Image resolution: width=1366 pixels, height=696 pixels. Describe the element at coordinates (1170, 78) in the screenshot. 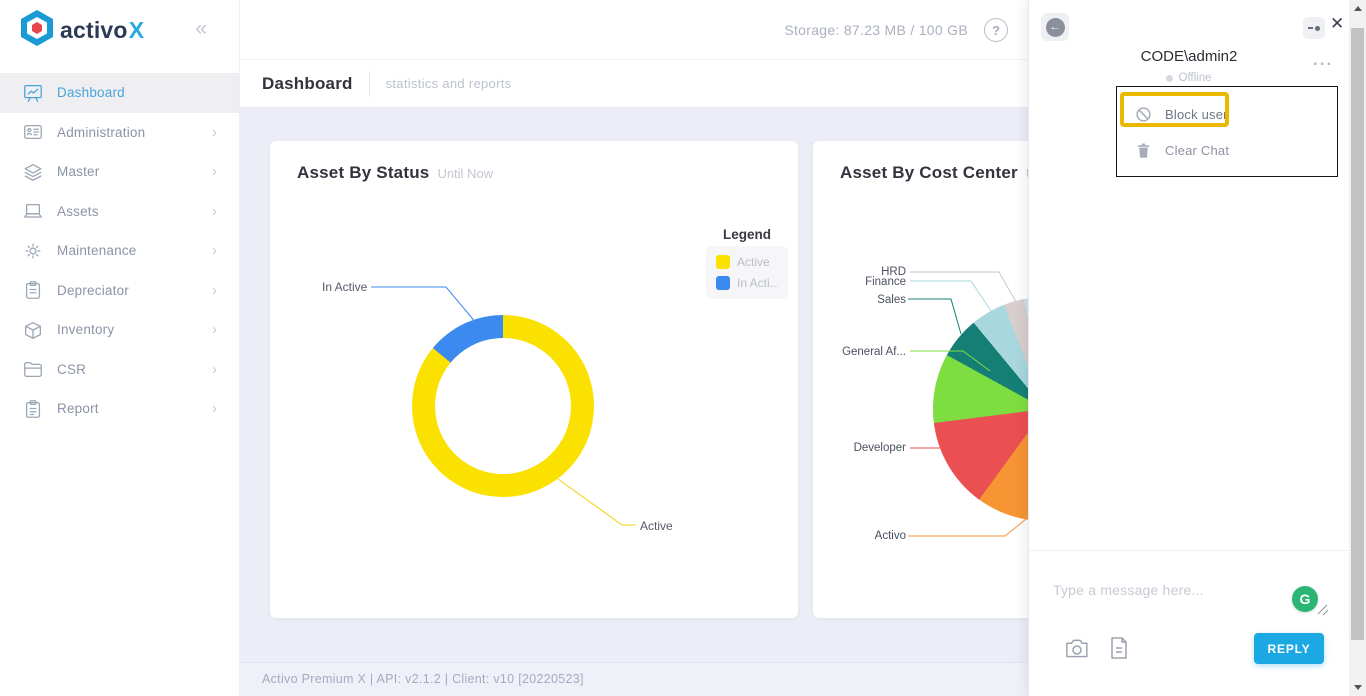

I see `offline-dot-icon` at that location.